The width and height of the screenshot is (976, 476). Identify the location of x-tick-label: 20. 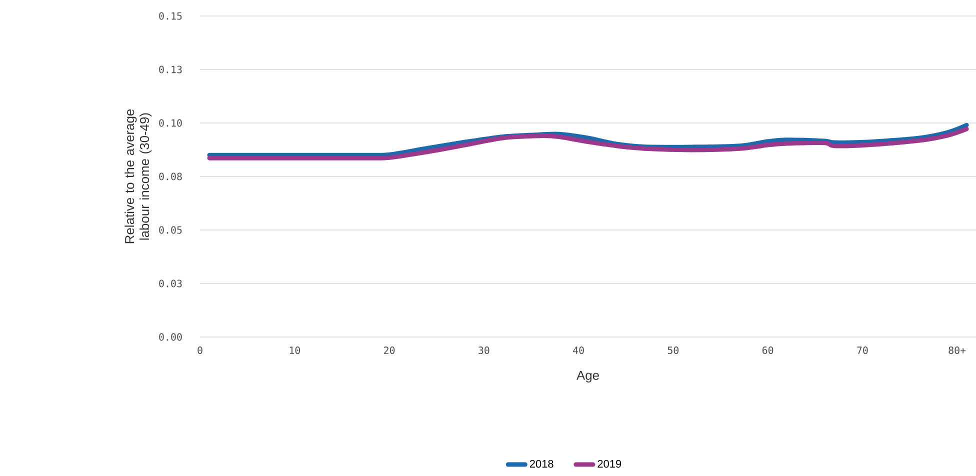
(389, 350).